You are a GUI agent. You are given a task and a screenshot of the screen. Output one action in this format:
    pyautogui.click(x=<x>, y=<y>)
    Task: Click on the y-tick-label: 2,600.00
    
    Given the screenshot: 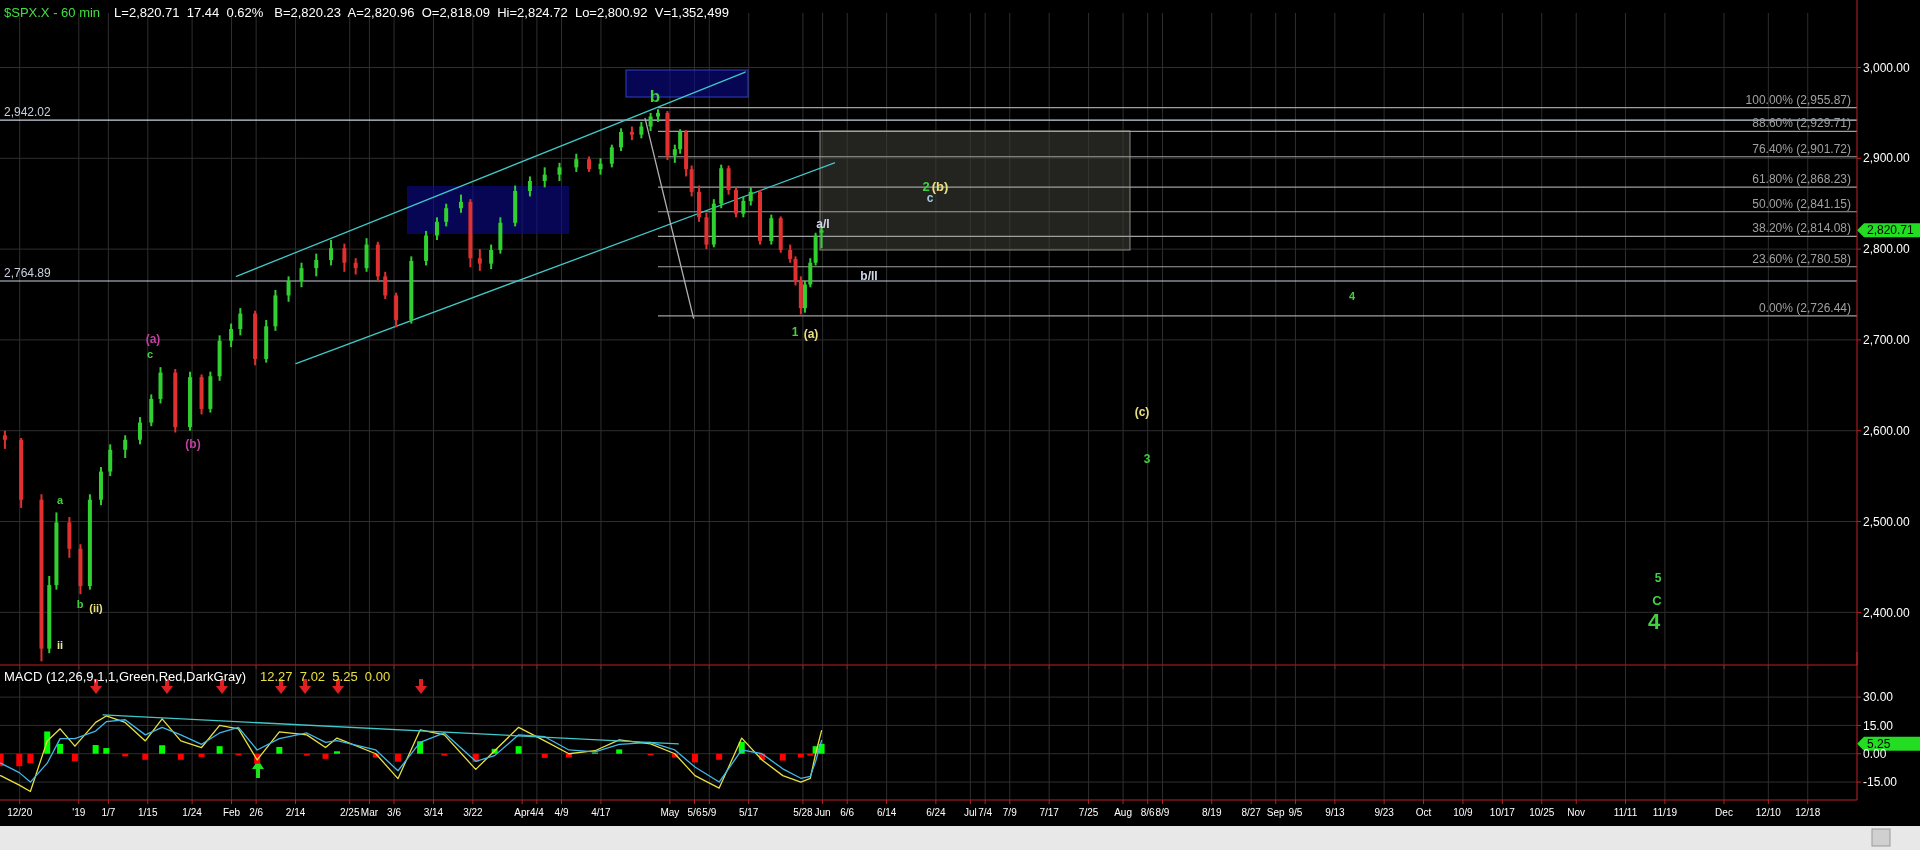 What is the action you would take?
    pyautogui.click(x=1887, y=430)
    